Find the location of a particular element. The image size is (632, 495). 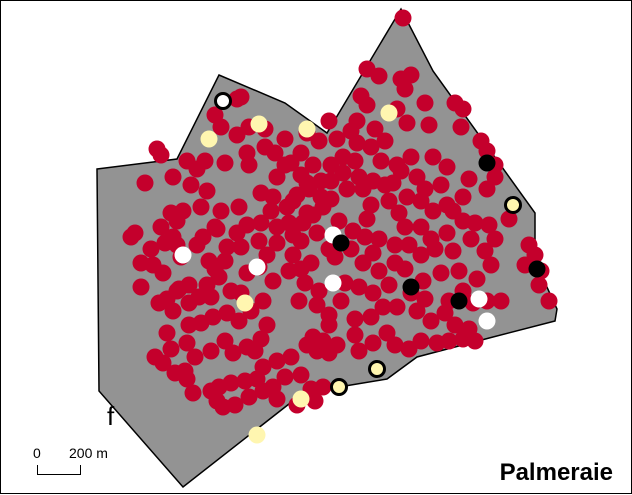

map-title: Palmeraie is located at coordinates (556, 472).